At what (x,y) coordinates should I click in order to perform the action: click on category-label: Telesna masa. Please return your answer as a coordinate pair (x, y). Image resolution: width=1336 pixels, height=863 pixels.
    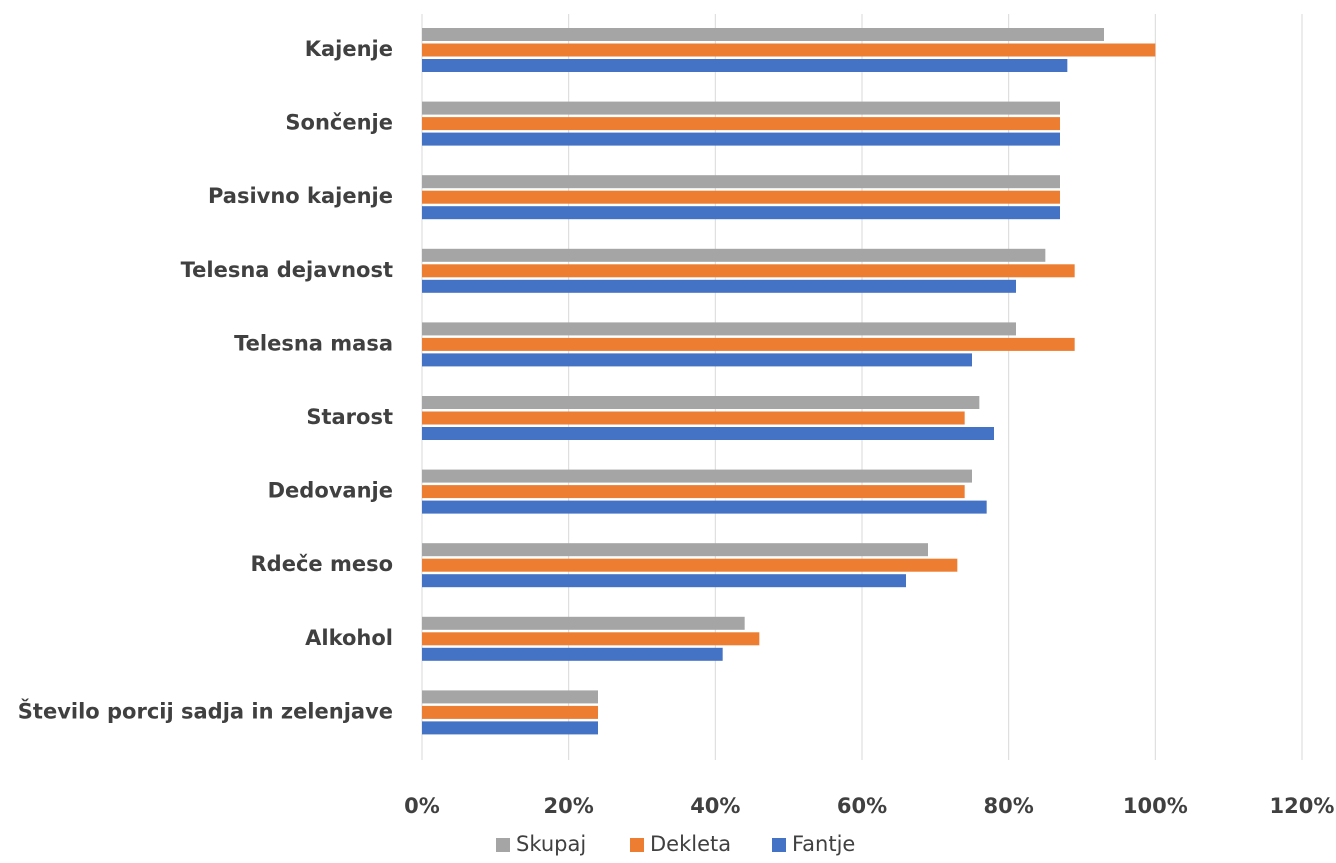
    Looking at the image, I should click on (313, 343).